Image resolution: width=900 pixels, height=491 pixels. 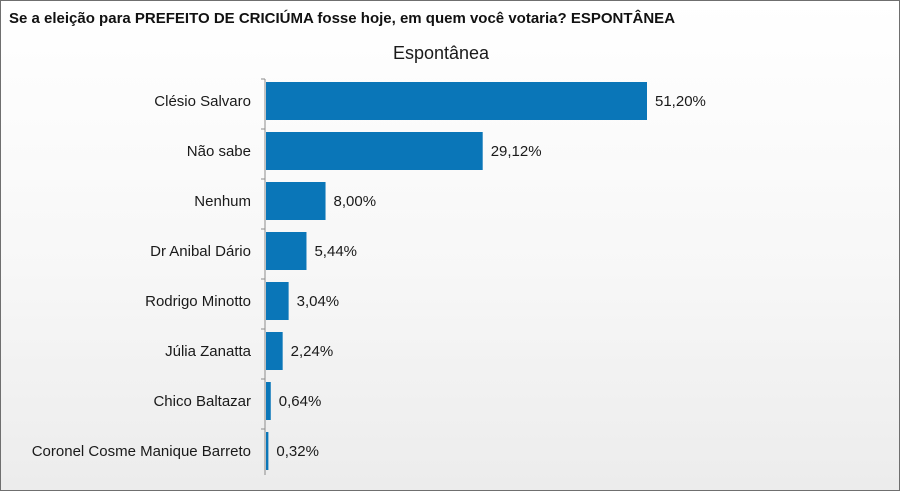 What do you see at coordinates (202, 101) in the screenshot?
I see `category-label: Clésio Salvaro` at bounding box center [202, 101].